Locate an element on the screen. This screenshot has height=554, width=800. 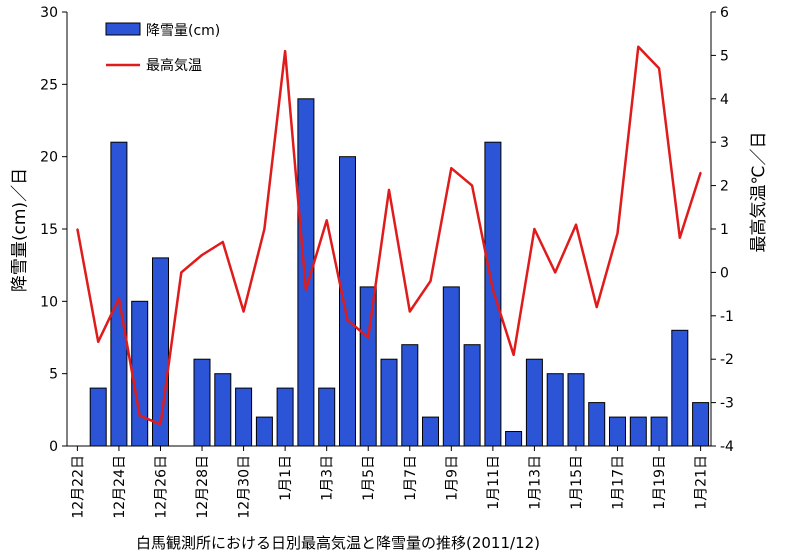
y-left-tick-label: 30 is located at coordinates (49, 13).